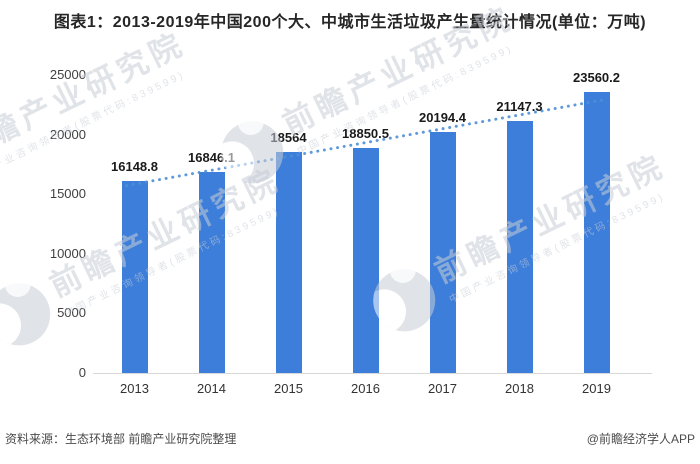 Image resolution: width=700 pixels, height=464 pixels. What do you see at coordinates (519, 388) in the screenshot?
I see `x-tick-label: 2018` at bounding box center [519, 388].